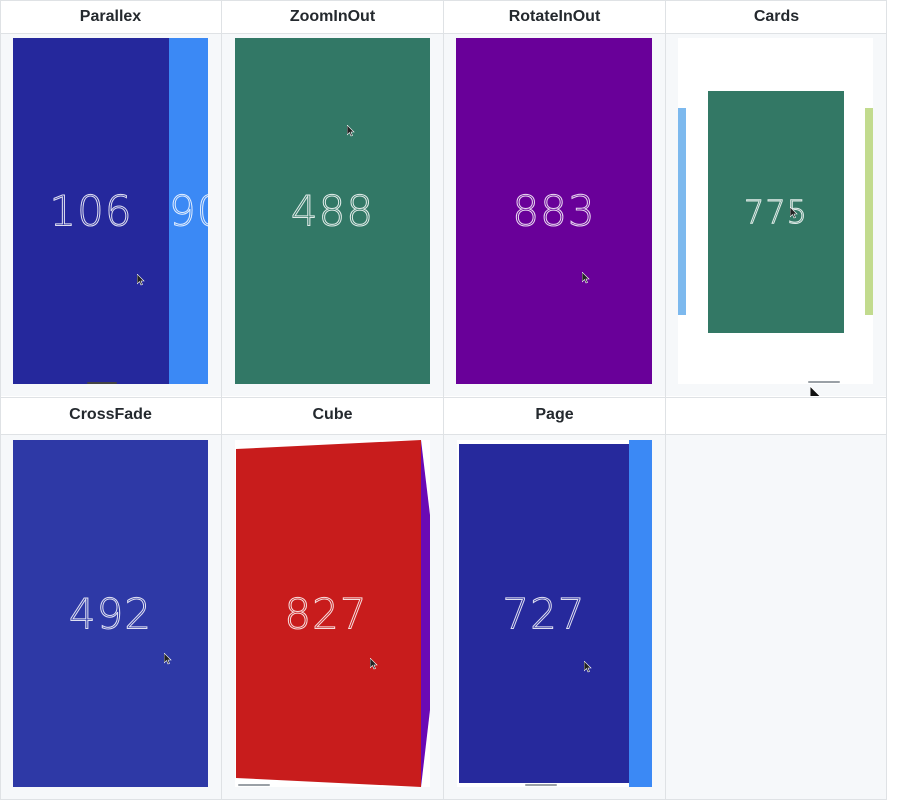 This screenshot has height=802, width=920. I want to click on cube-number: 827, so click(326, 614).